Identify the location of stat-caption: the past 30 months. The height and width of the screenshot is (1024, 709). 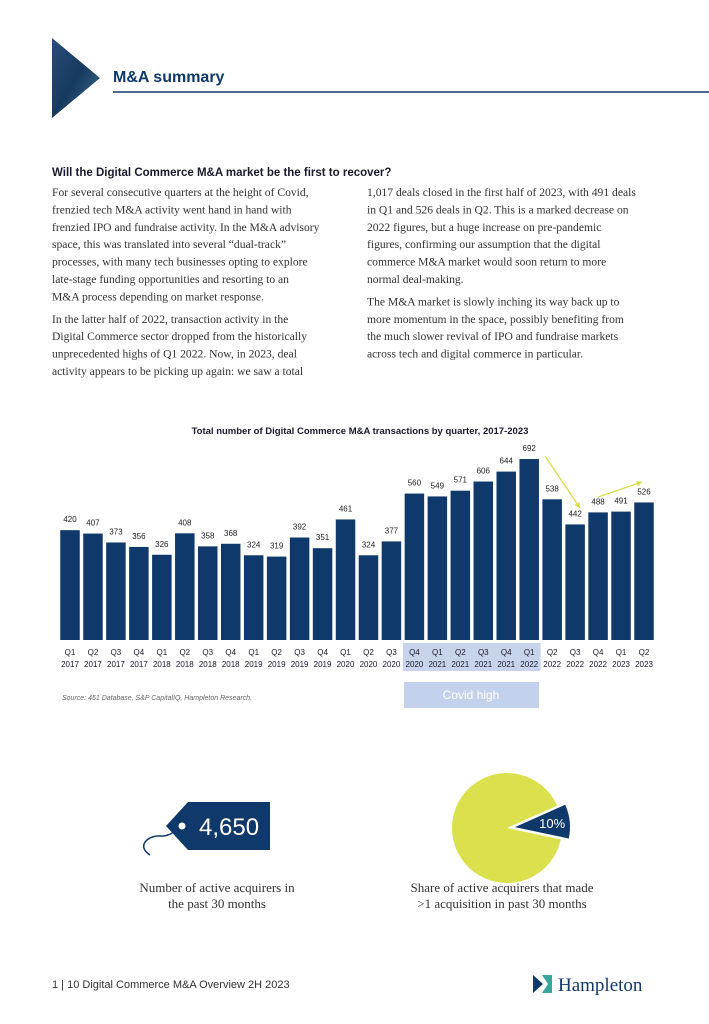
(217, 903).